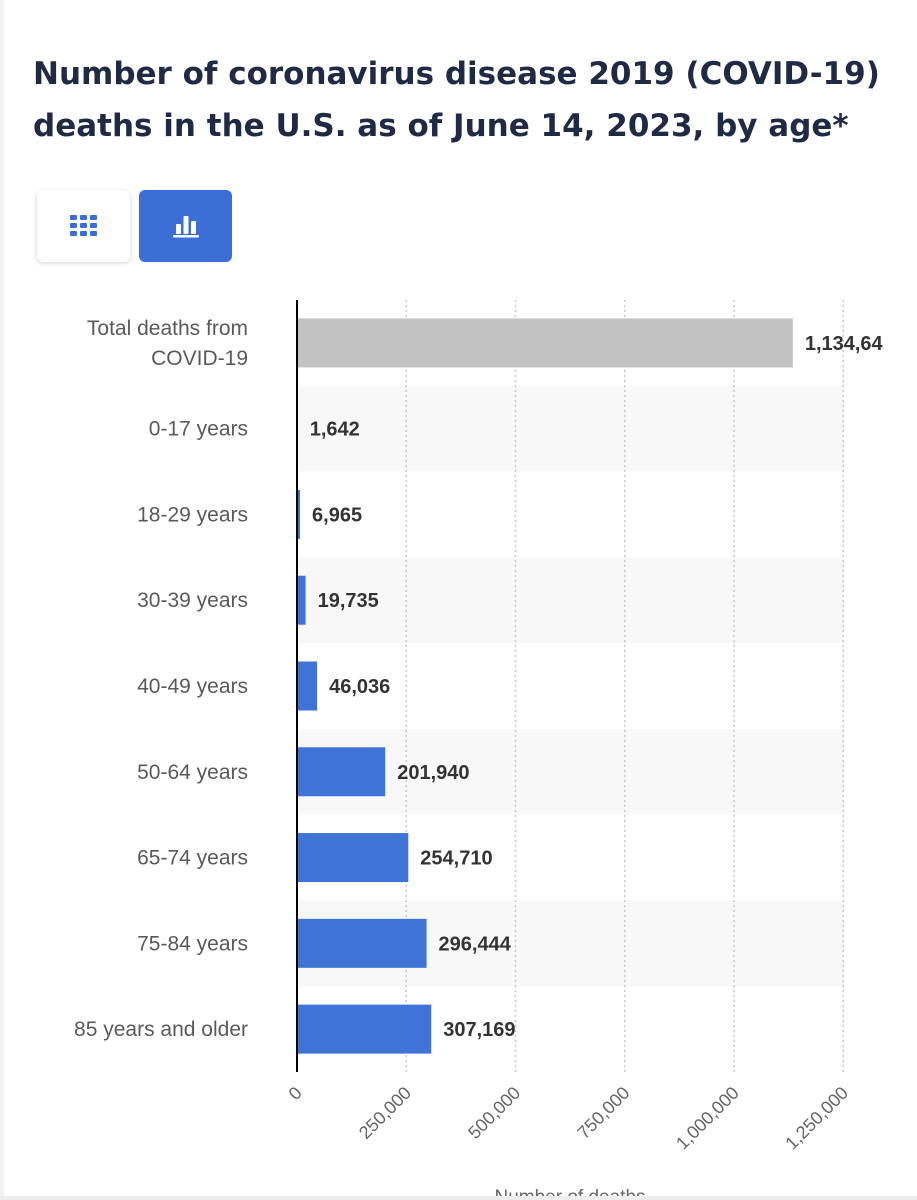 The width and height of the screenshot is (917, 1200). What do you see at coordinates (192, 772) in the screenshot?
I see `category-label: 50-64 years` at bounding box center [192, 772].